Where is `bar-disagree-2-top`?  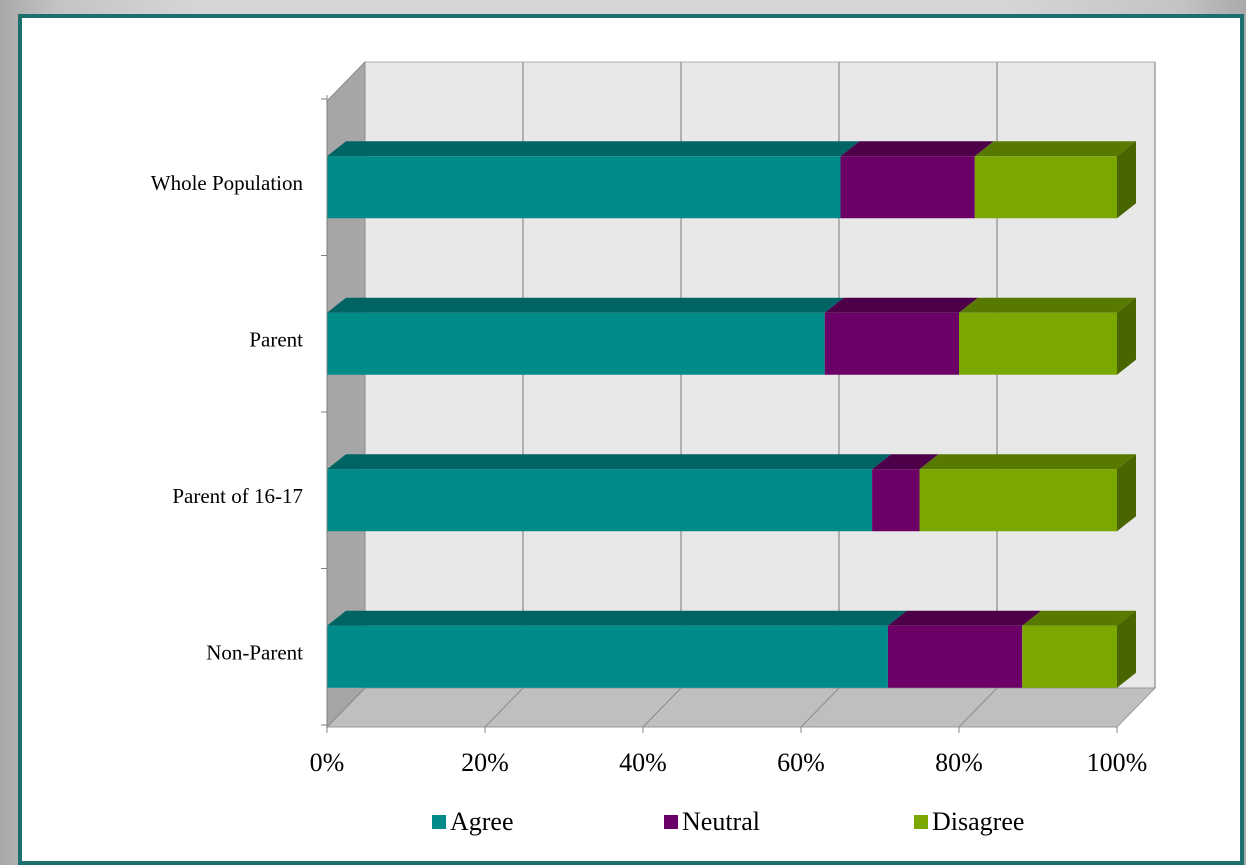
bar-disagree-2-top is located at coordinates (1027, 462).